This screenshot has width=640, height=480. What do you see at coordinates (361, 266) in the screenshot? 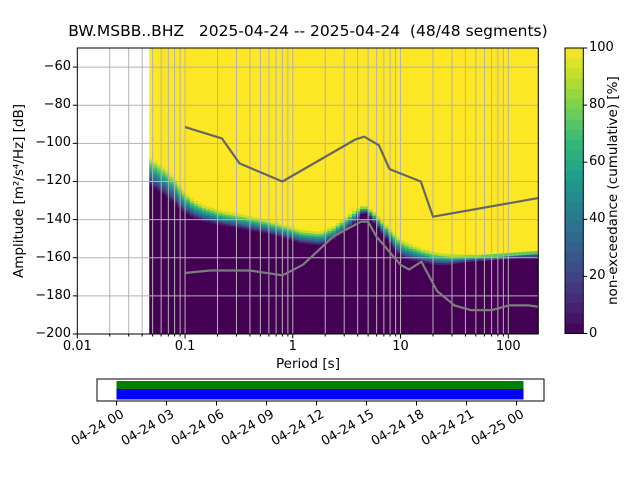
I see `nlnm-line` at bounding box center [361, 266].